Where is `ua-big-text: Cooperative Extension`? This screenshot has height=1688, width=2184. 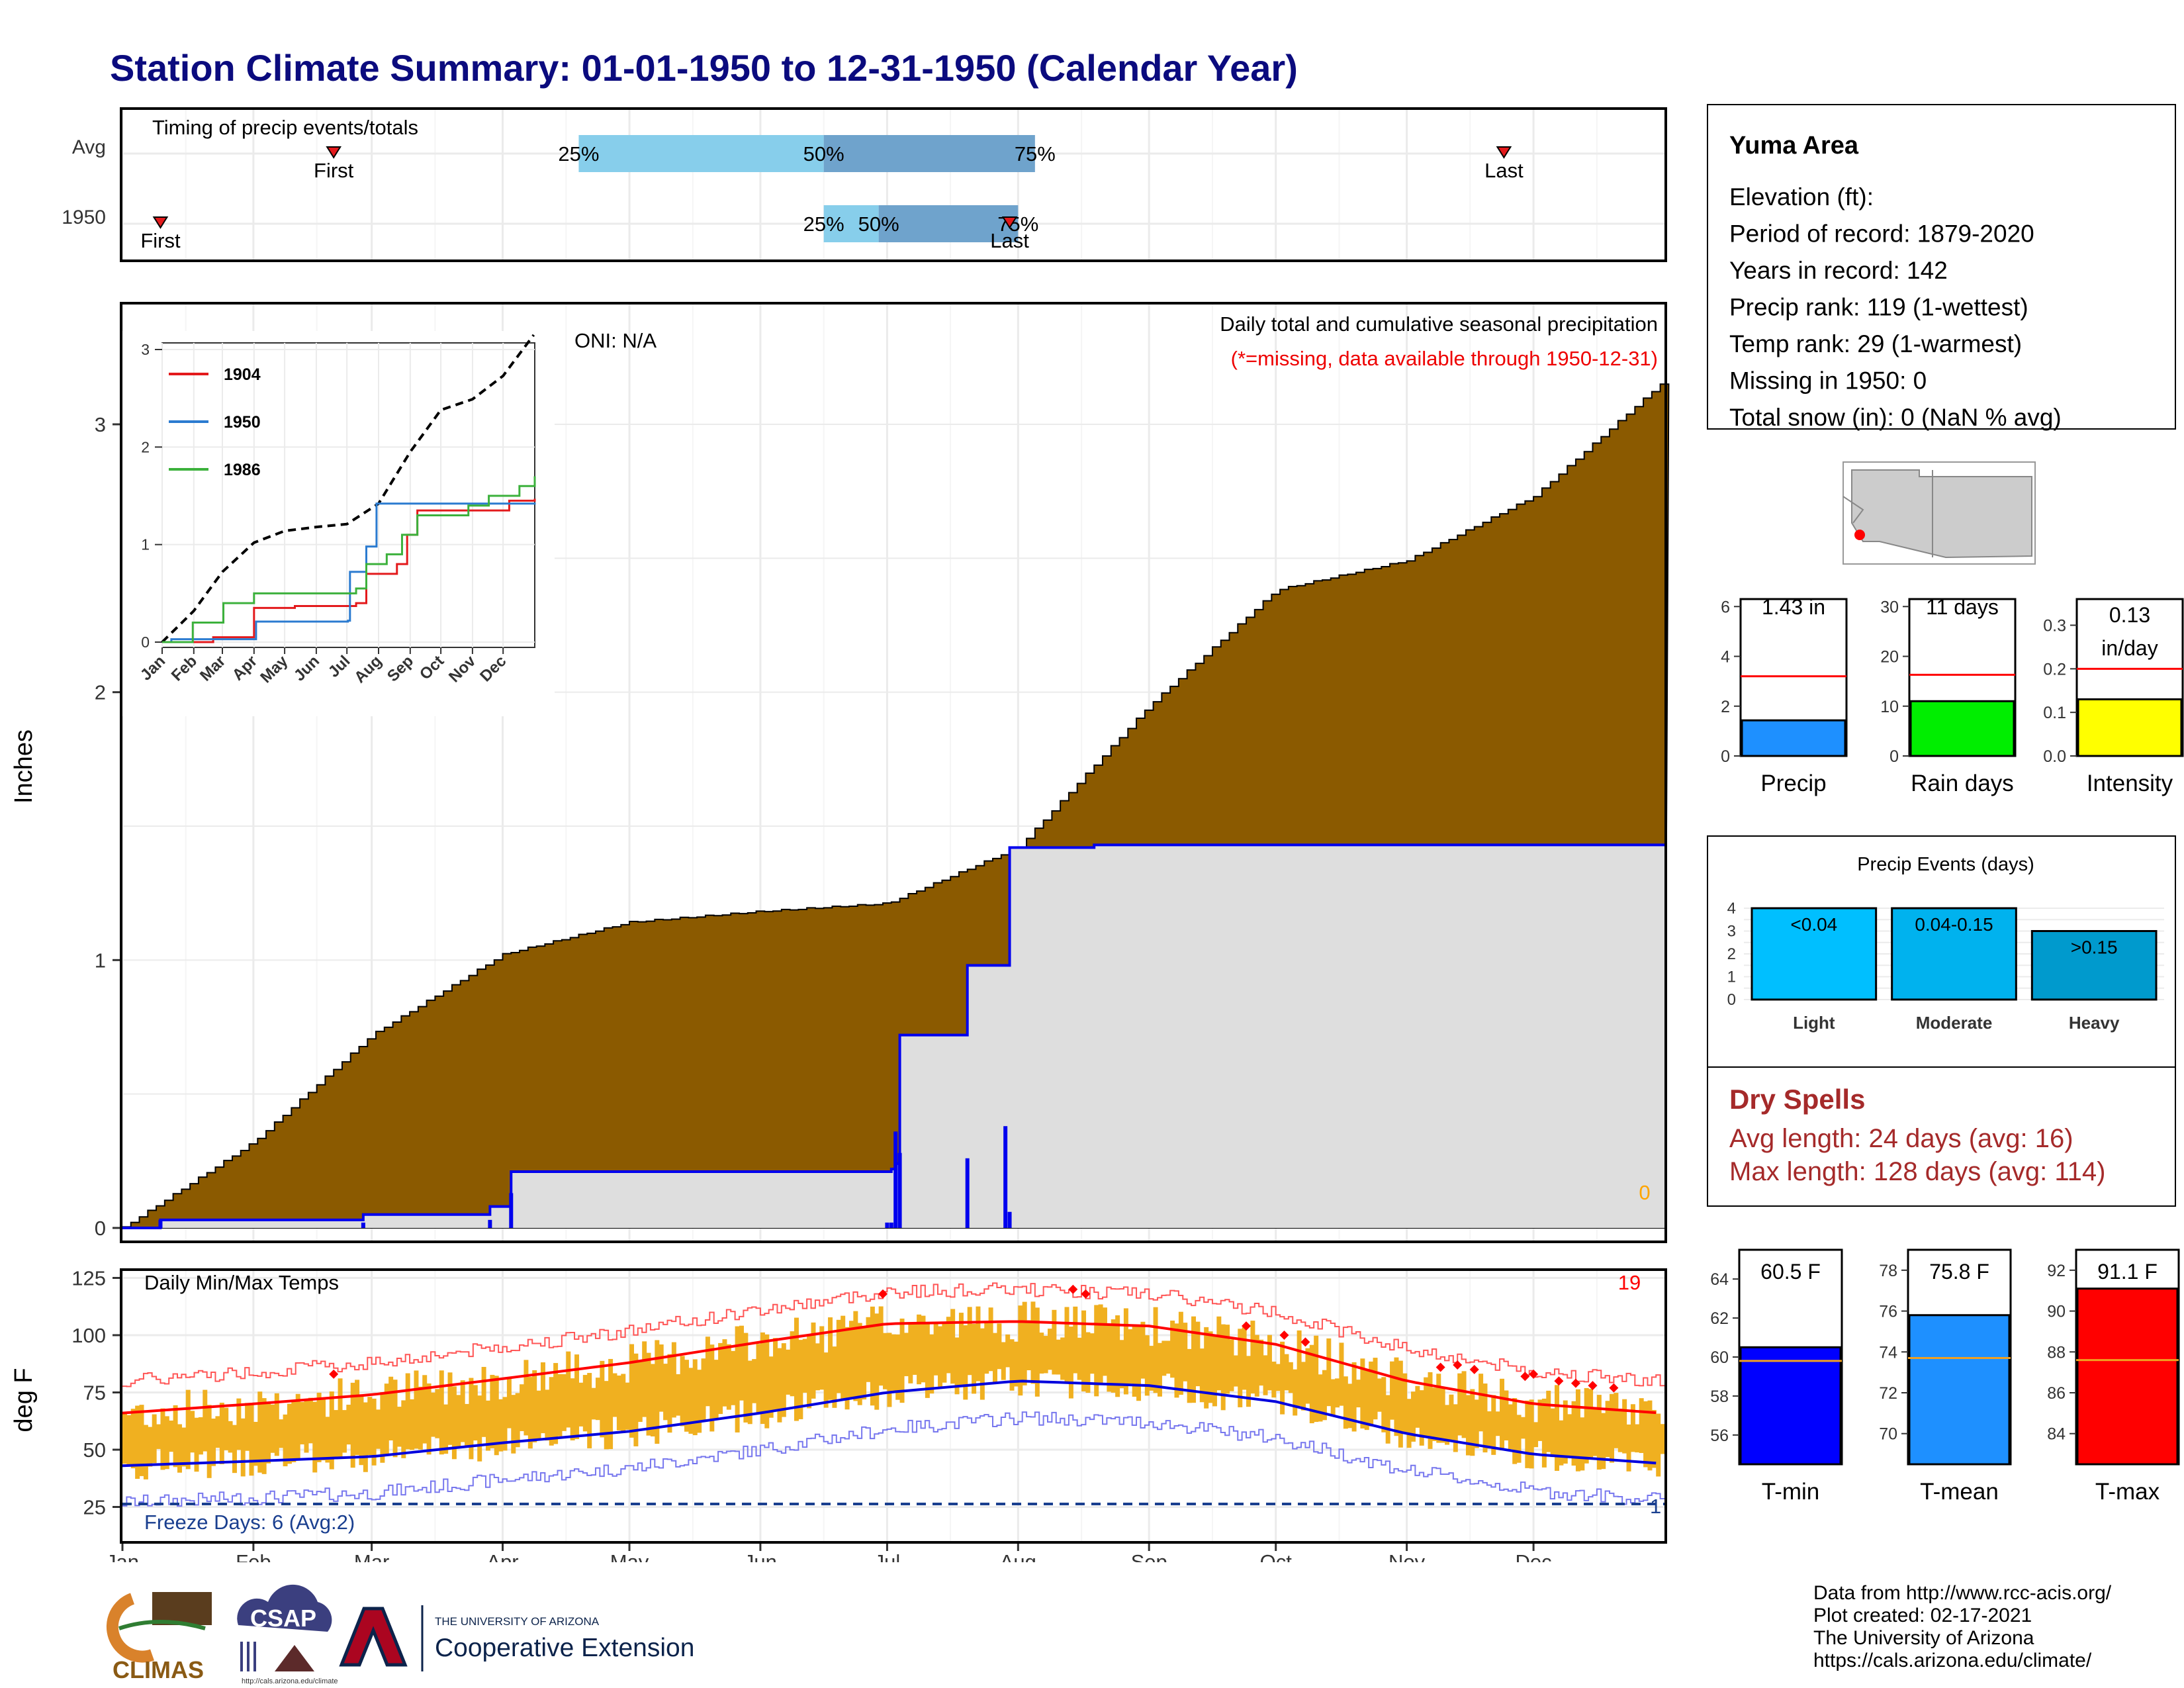
ua-big-text: Cooperative Extension is located at coordinates (564, 1648).